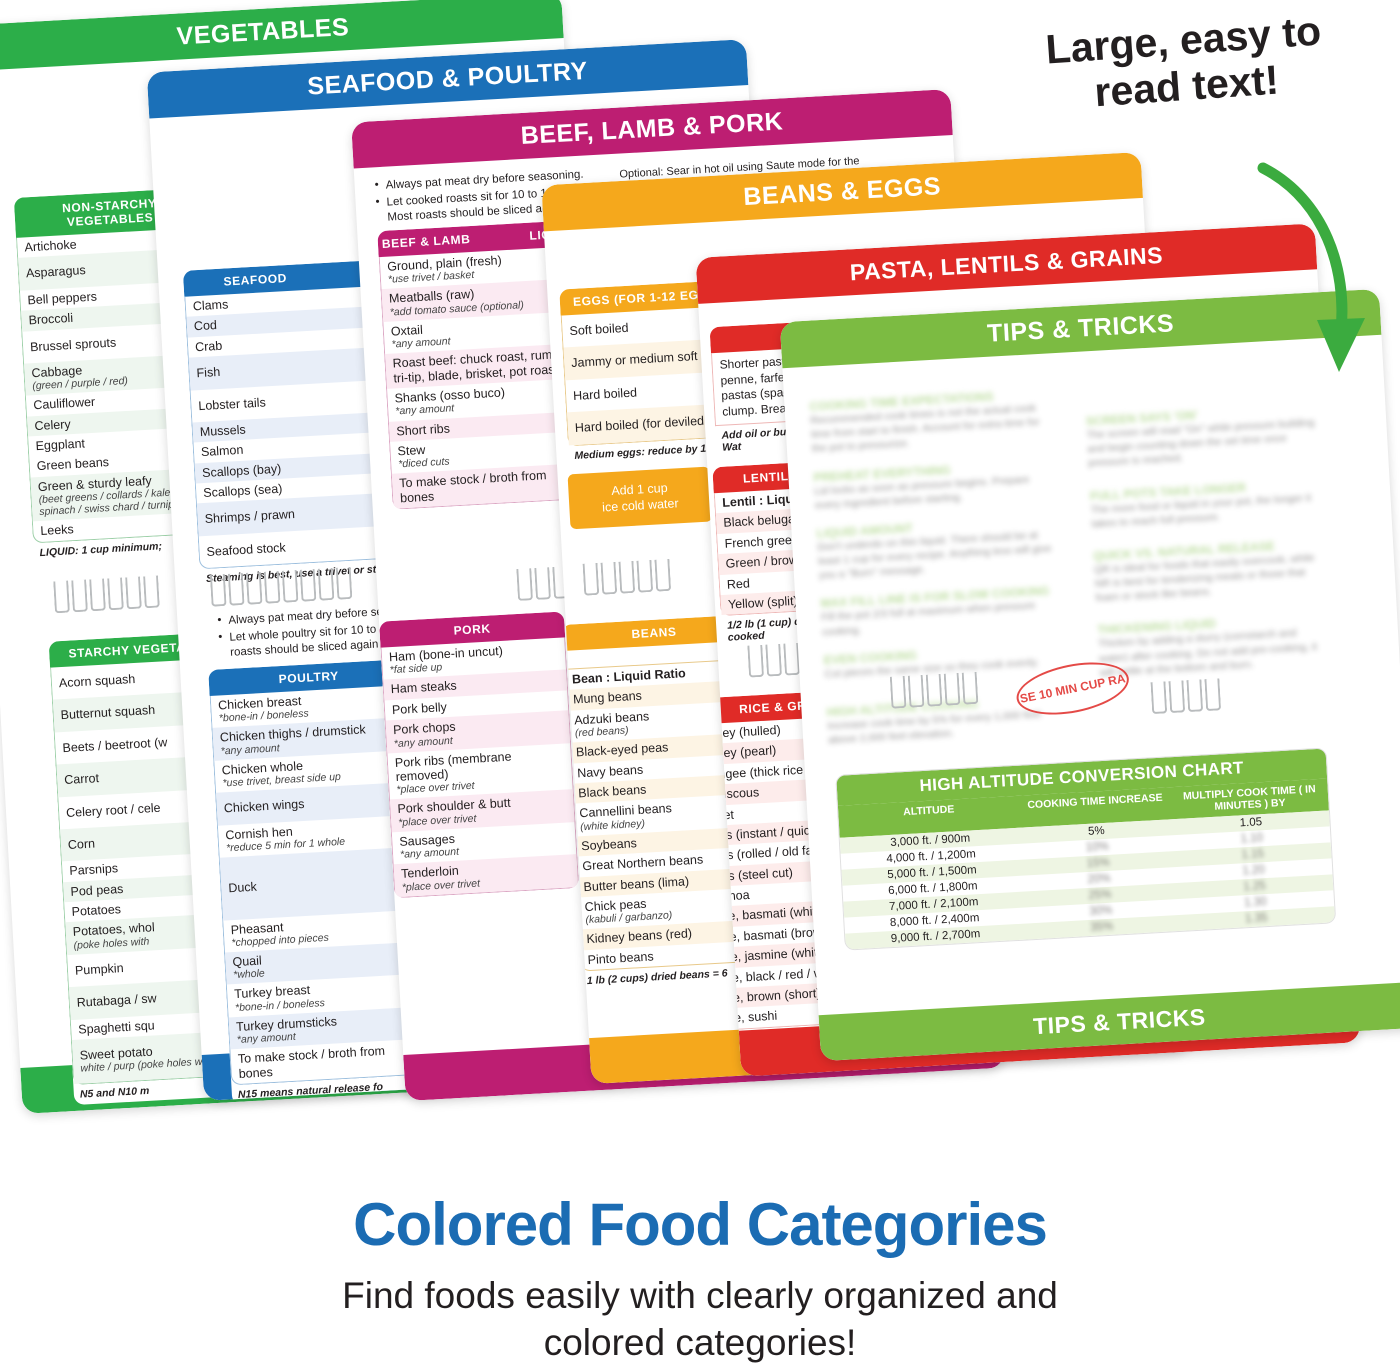 This screenshot has height=1369, width=1400. What do you see at coordinates (640, 498) in the screenshot?
I see `ice-water-badge: Add 1 cup ice cold water` at bounding box center [640, 498].